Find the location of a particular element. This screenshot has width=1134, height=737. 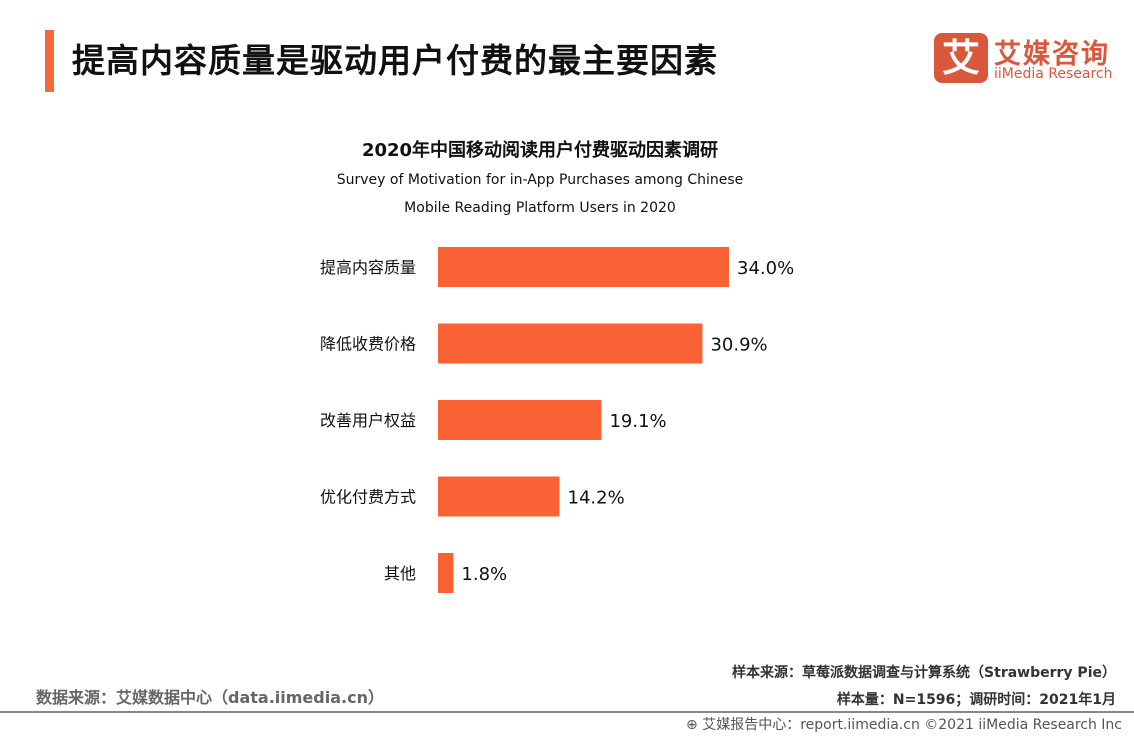

logo-en: iiMedia Research is located at coordinates (1053, 74).